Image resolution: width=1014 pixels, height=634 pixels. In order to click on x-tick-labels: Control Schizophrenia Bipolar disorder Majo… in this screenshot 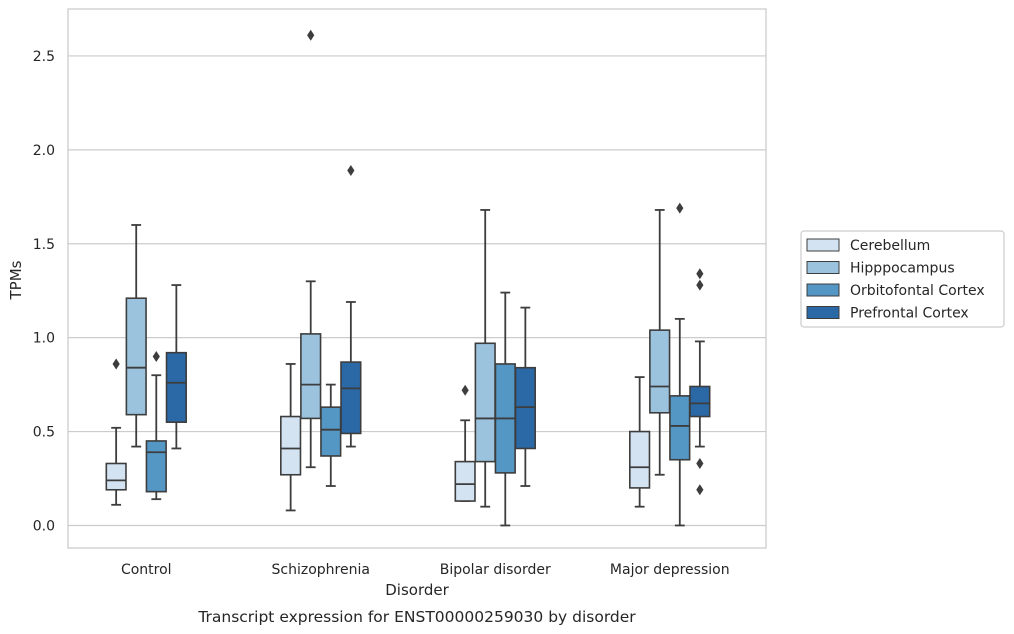, I will do `click(425, 570)`.